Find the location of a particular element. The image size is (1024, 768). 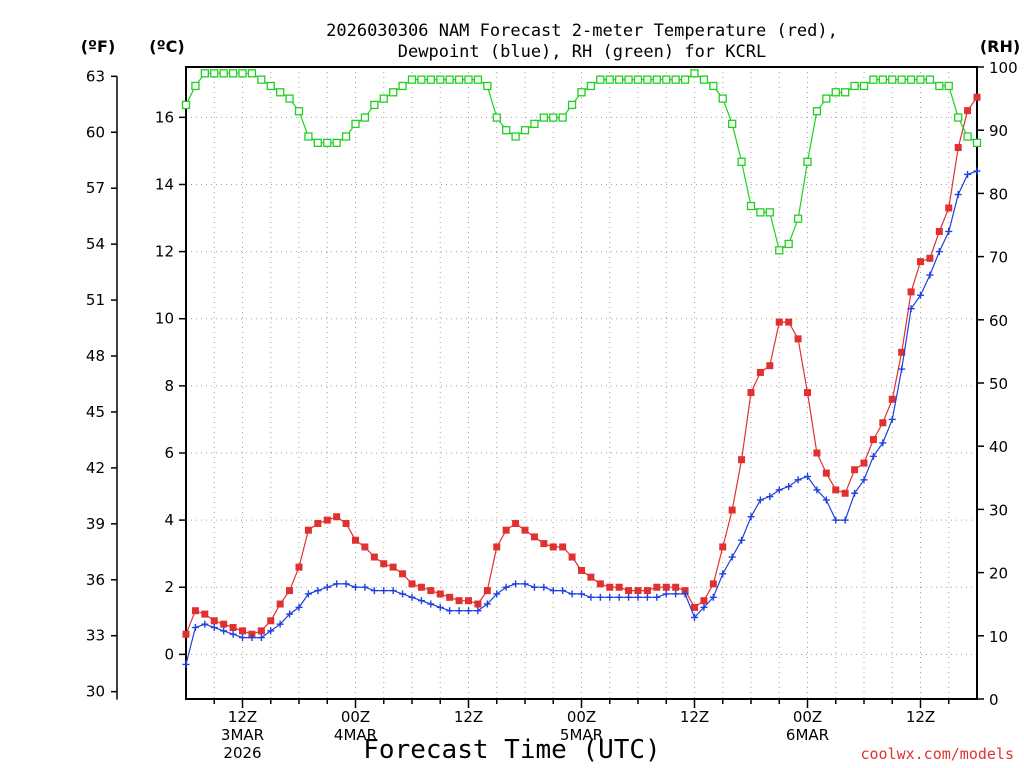

fahrenheit-tick-label: 54 is located at coordinates (95, 244).